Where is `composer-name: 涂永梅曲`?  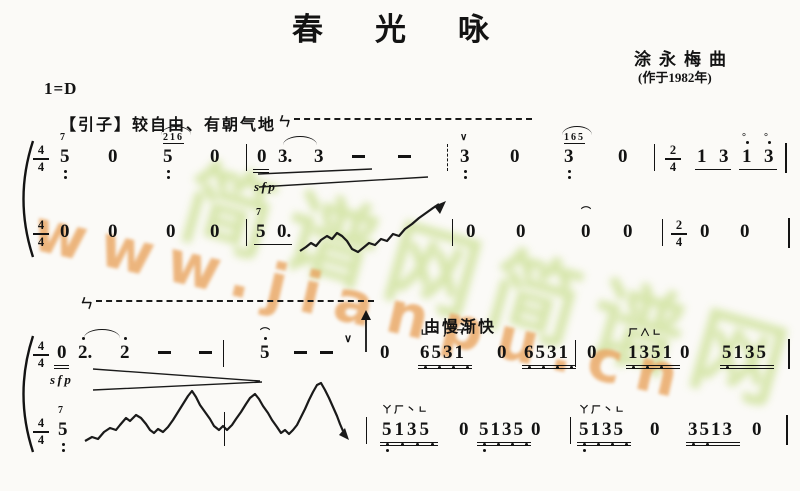
composer-name: 涂永梅曲 is located at coordinates (684, 59).